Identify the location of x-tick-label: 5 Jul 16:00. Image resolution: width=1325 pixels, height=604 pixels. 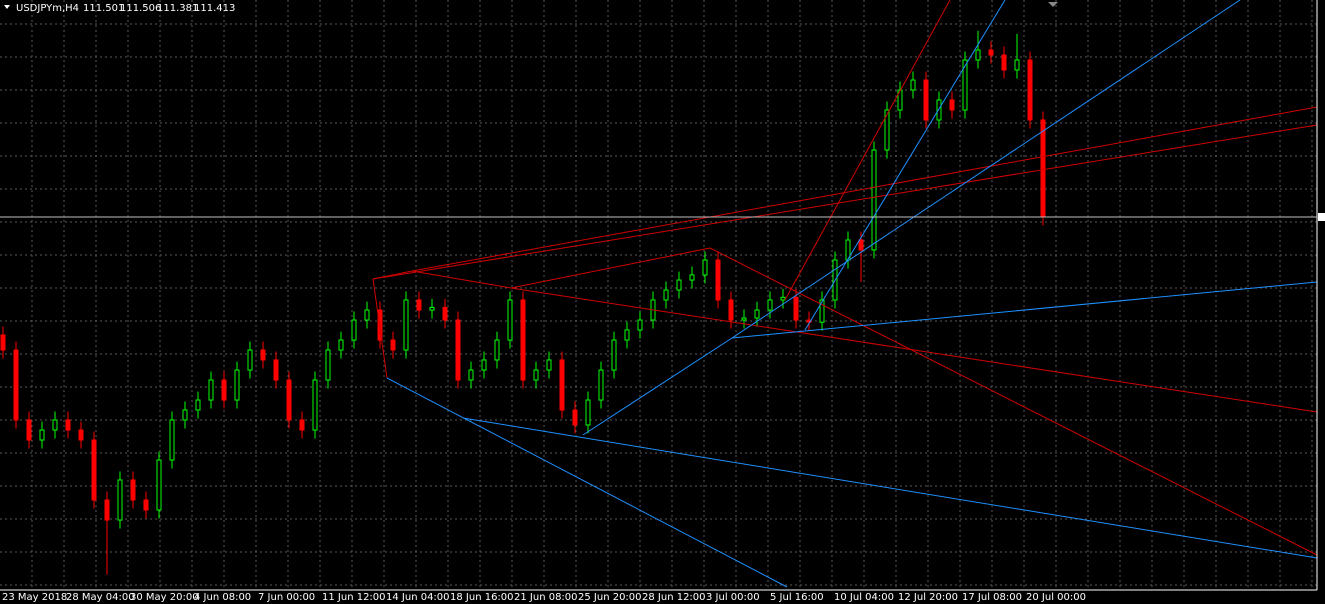
(797, 597).